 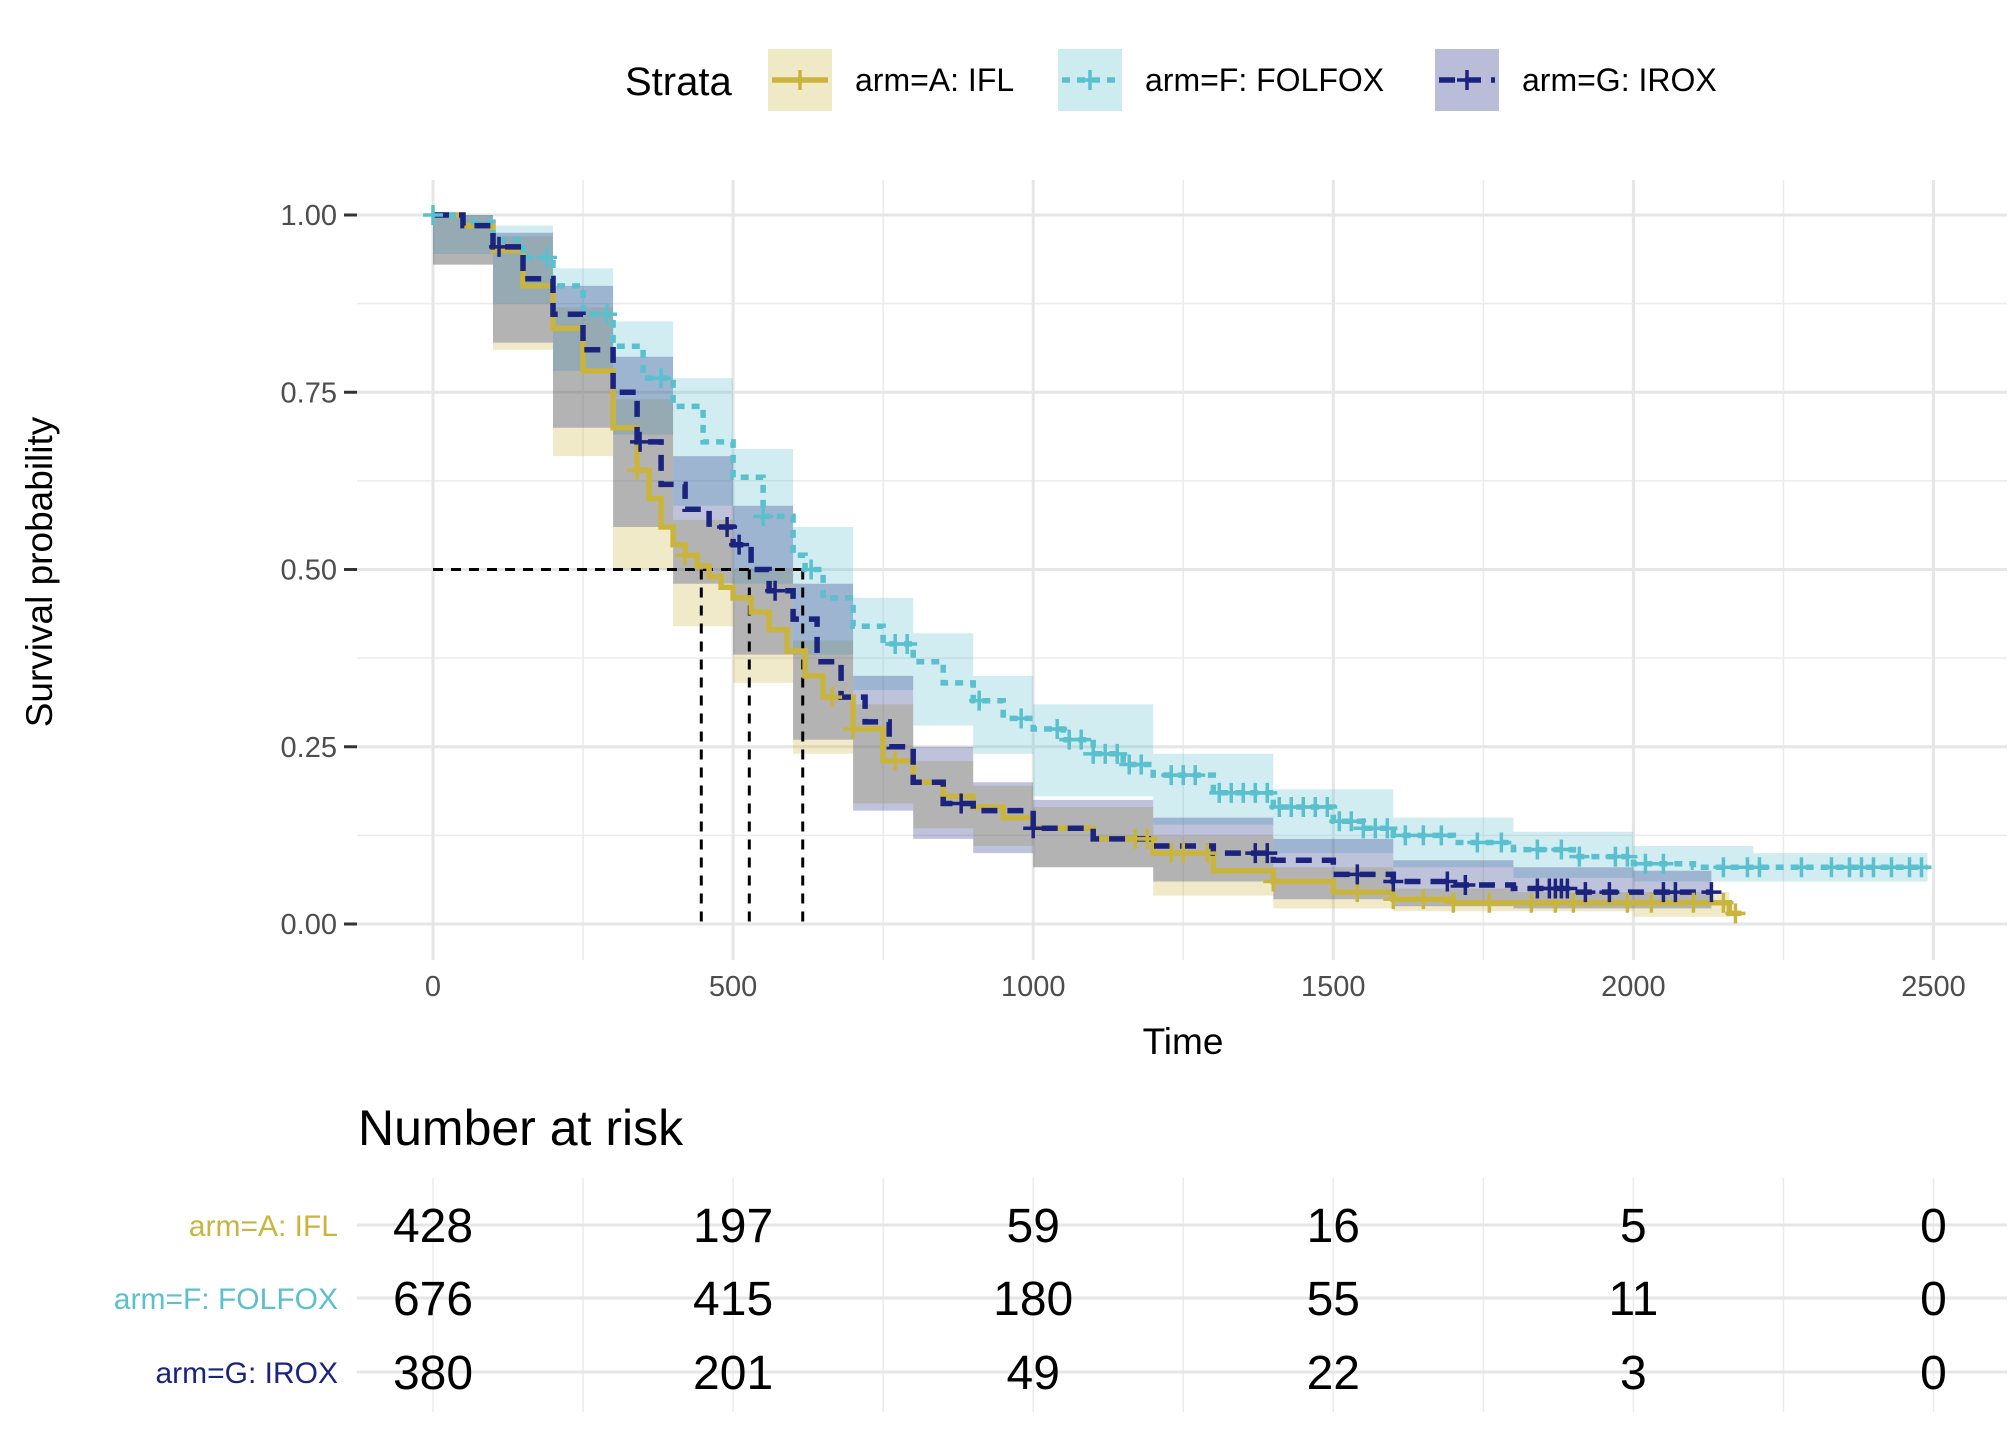 What do you see at coordinates (309, 925) in the screenshot?
I see `y-tick-label: 0.00` at bounding box center [309, 925].